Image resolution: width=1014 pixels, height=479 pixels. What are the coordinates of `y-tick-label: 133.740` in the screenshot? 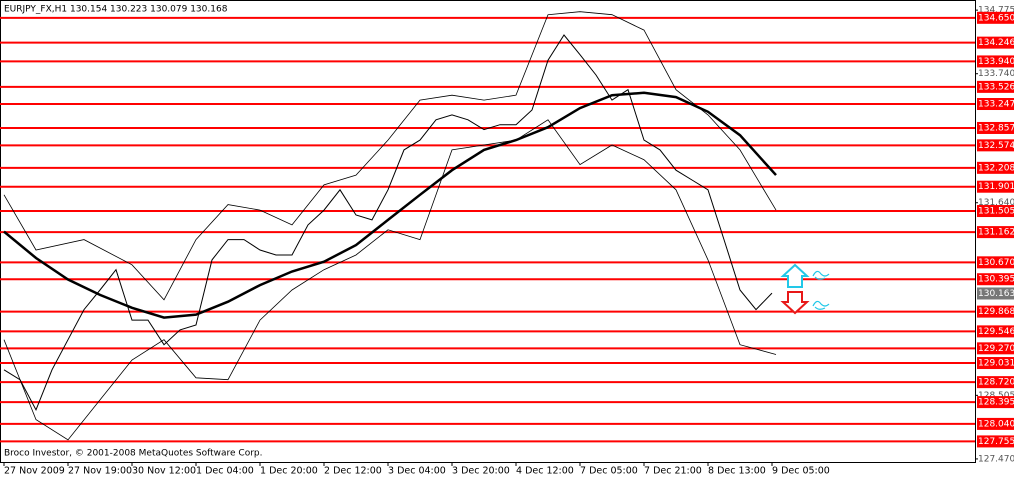 It's located at (996, 74).